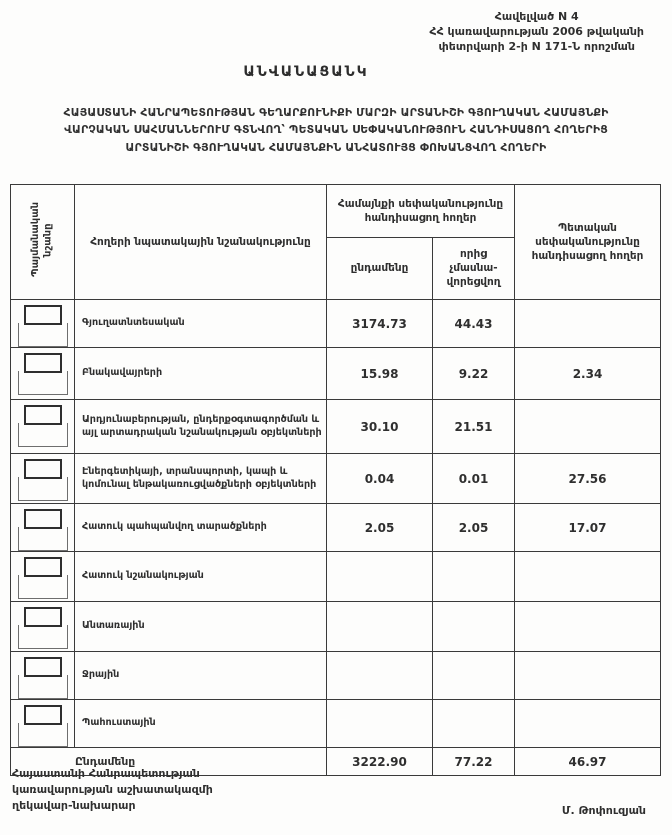 The height and width of the screenshot is (835, 672). What do you see at coordinates (379, 427) in the screenshot?
I see `community-total-value: 30.10` at bounding box center [379, 427].